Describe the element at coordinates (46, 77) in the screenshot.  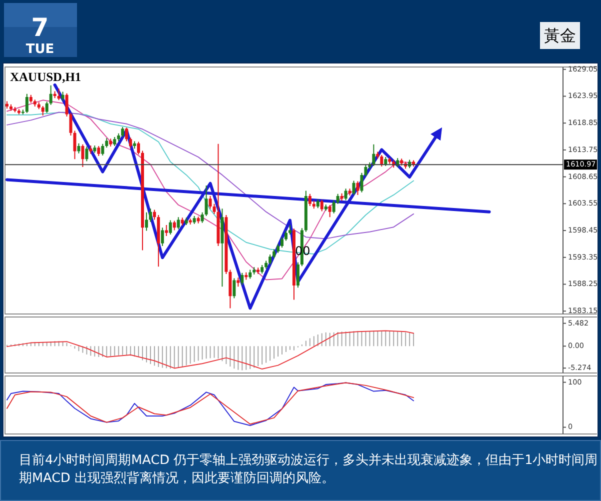
I see `chart-title: XAUUSD,H1` at that location.